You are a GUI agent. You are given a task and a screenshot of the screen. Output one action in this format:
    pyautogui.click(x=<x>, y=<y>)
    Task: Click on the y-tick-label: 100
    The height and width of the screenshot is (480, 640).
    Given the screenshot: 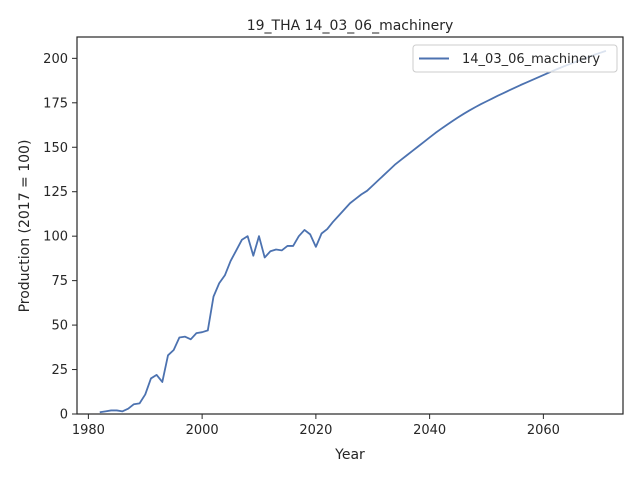 What is the action you would take?
    pyautogui.click(x=55, y=237)
    